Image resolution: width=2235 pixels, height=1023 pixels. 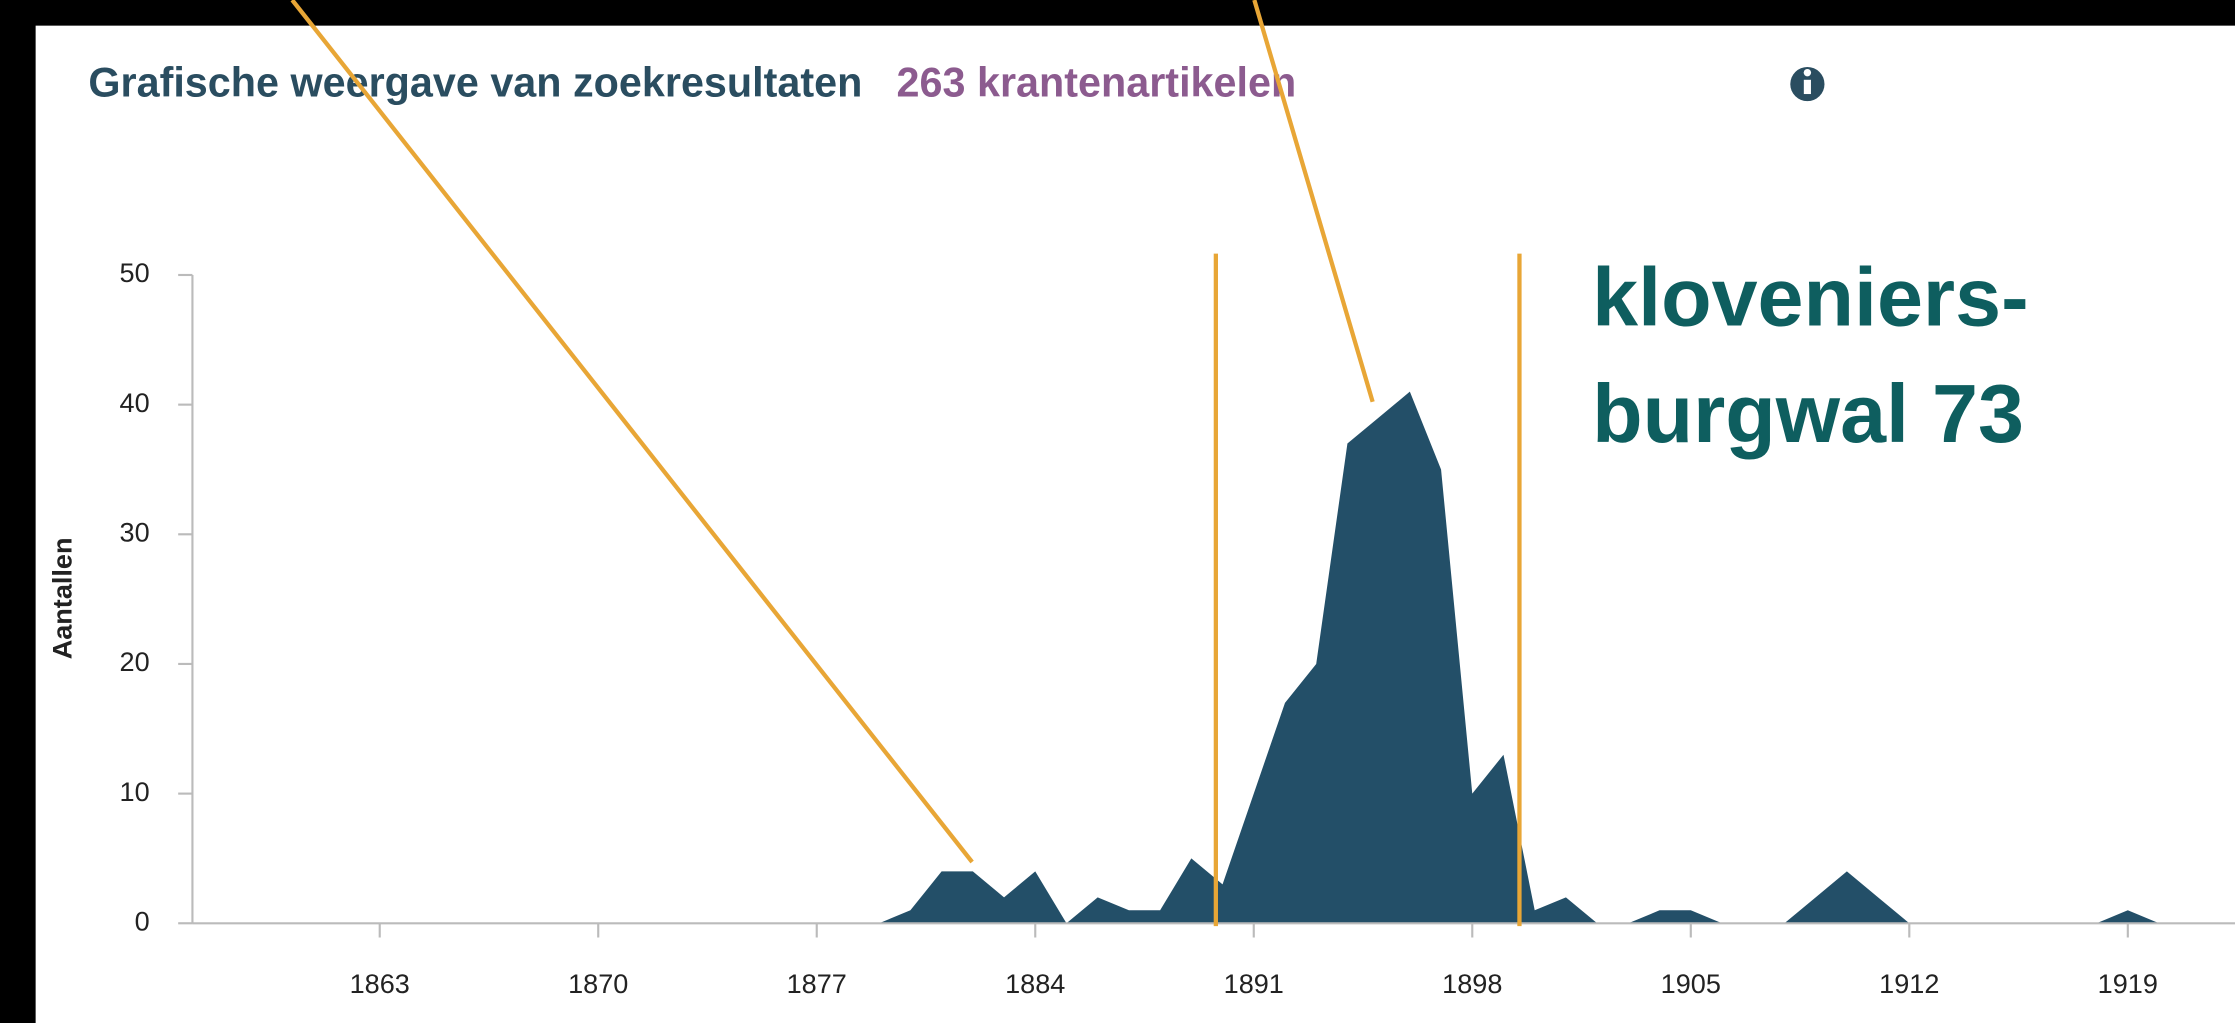 I want to click on info-icon, so click(x=1807, y=84).